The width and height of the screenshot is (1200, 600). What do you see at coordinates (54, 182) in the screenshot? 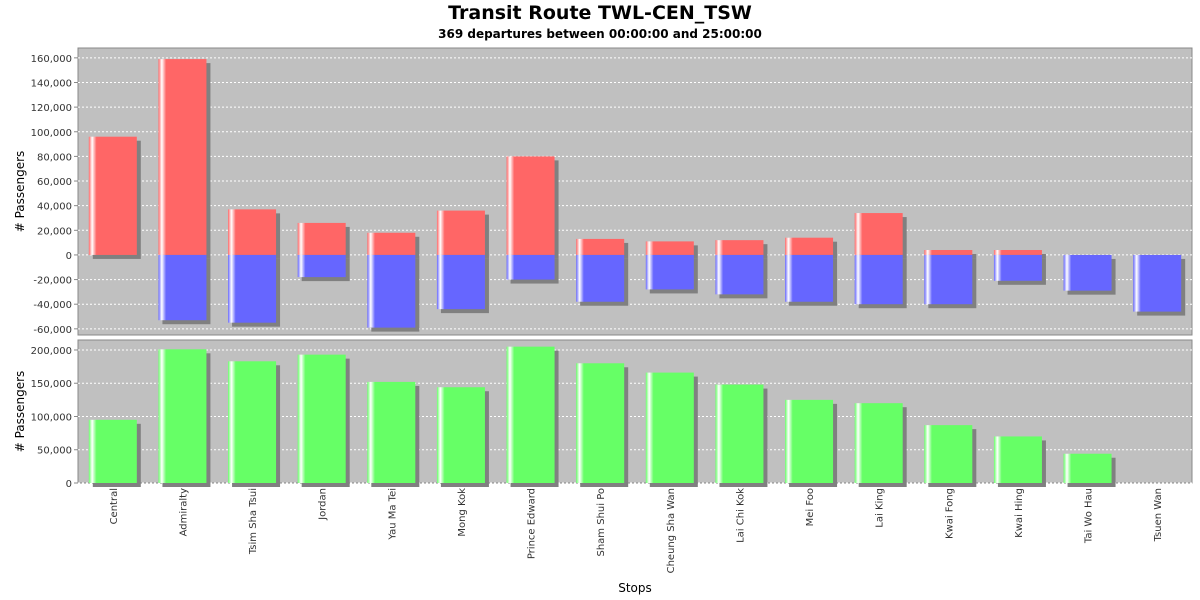
I see `passenger-flow-ytick-label: 60,000` at bounding box center [54, 182].